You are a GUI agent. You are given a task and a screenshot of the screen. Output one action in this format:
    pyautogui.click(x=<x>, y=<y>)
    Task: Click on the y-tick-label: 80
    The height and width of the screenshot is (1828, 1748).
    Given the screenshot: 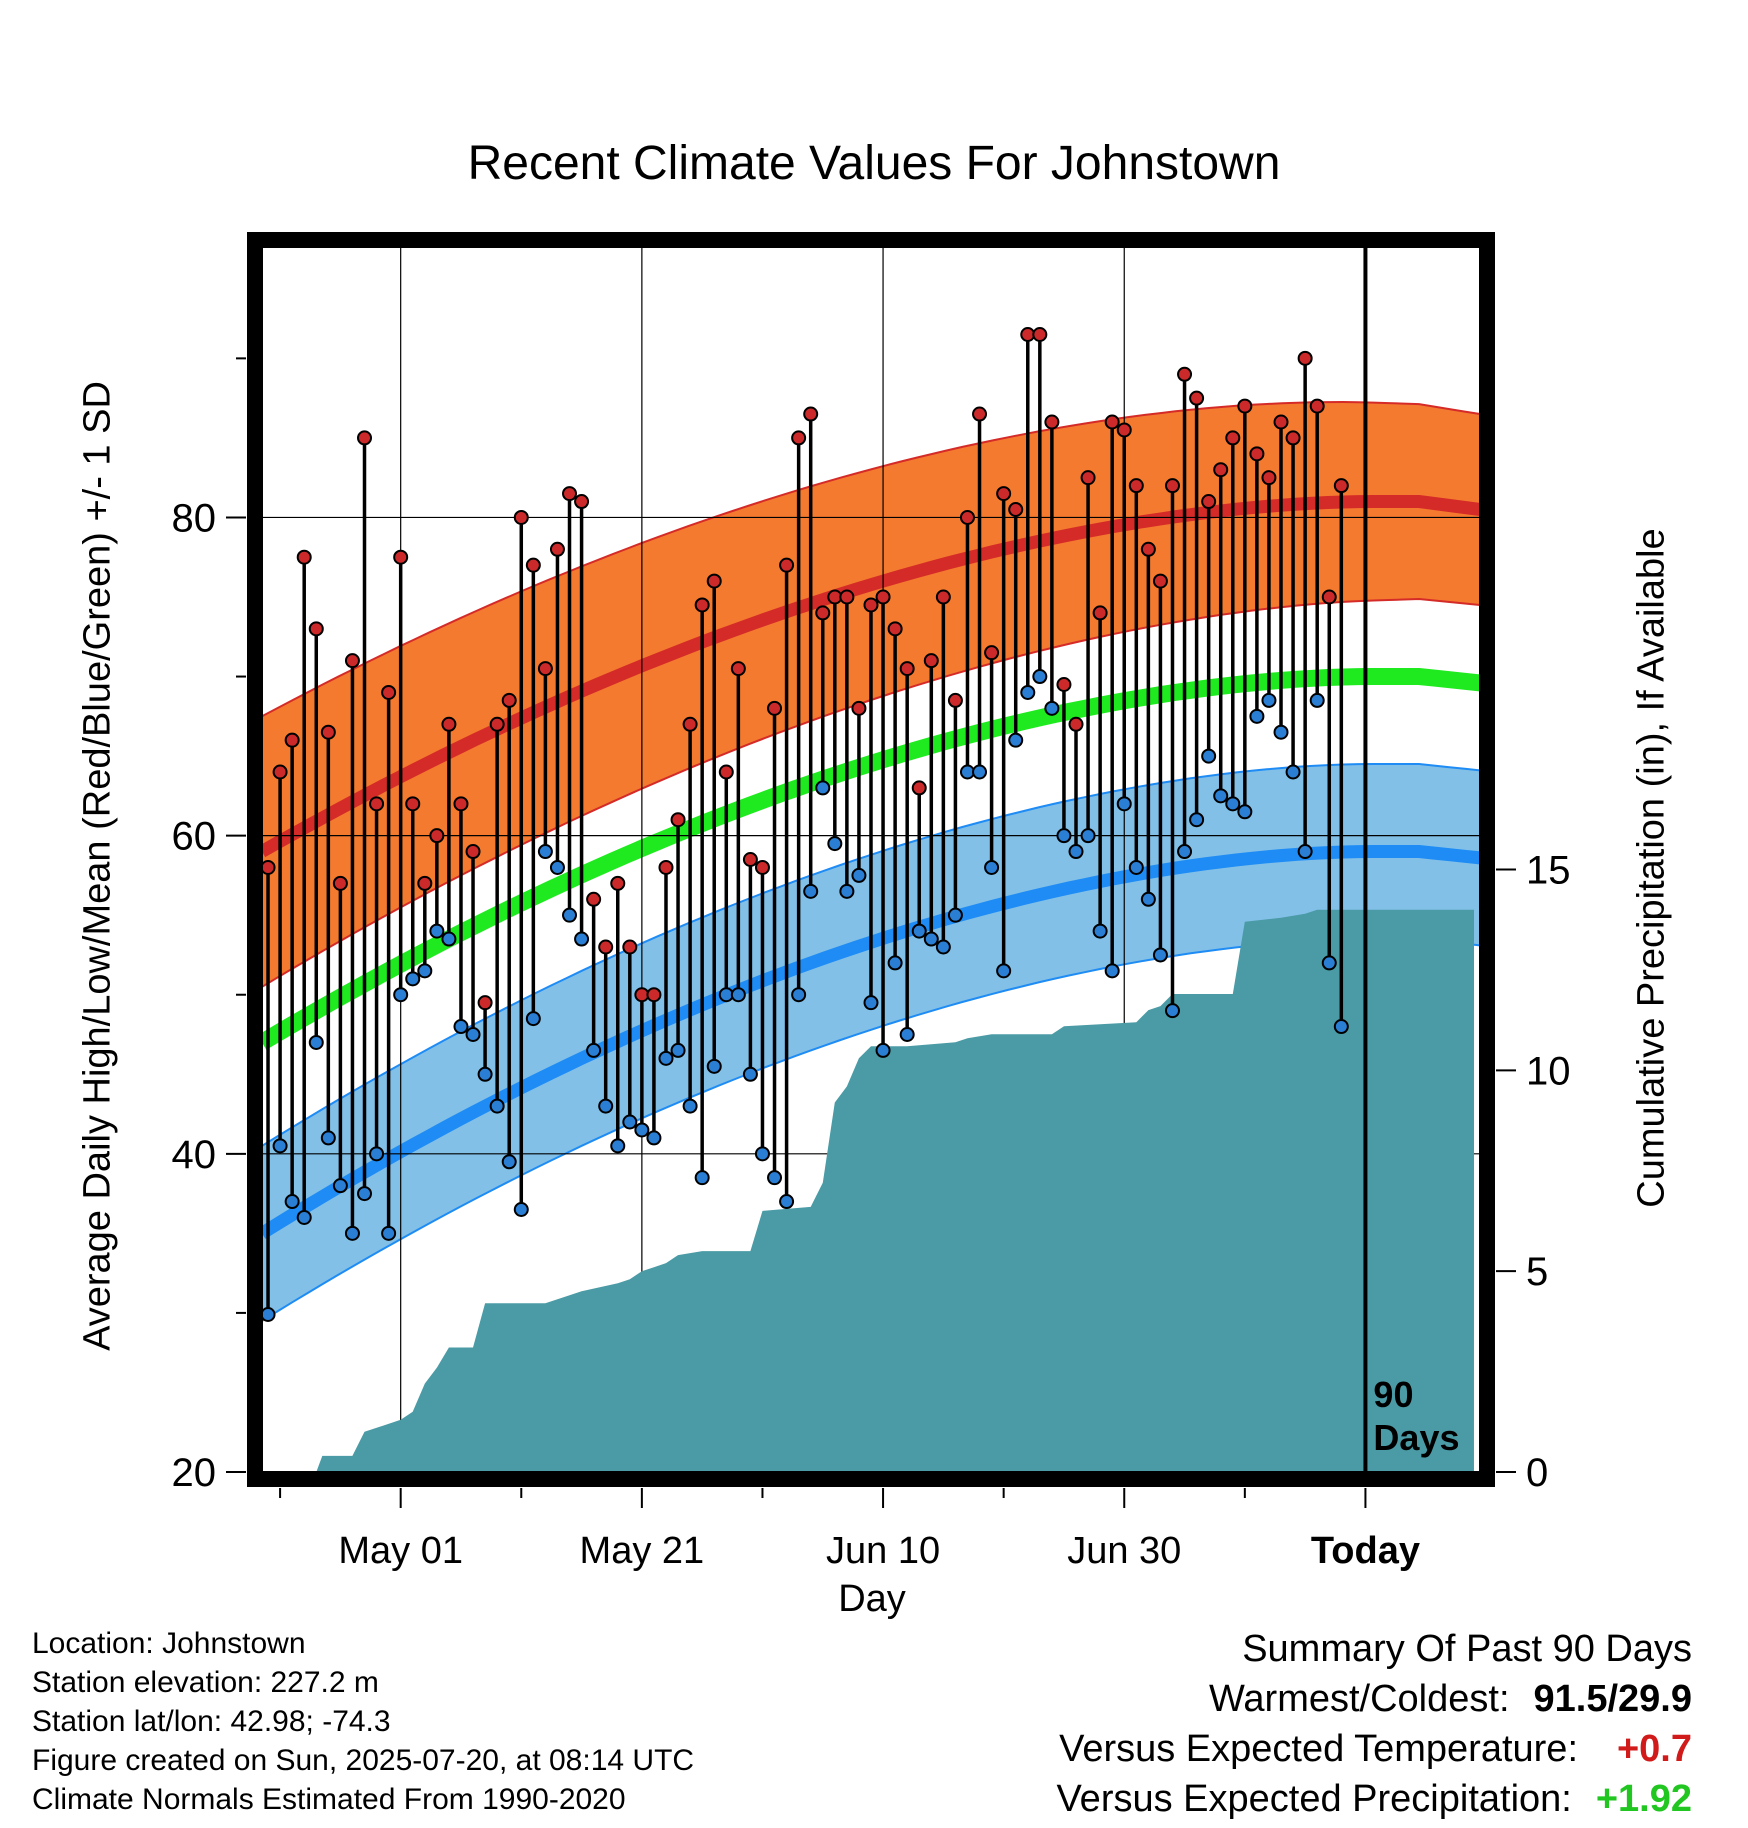 What is the action you would take?
    pyautogui.click(x=194, y=518)
    